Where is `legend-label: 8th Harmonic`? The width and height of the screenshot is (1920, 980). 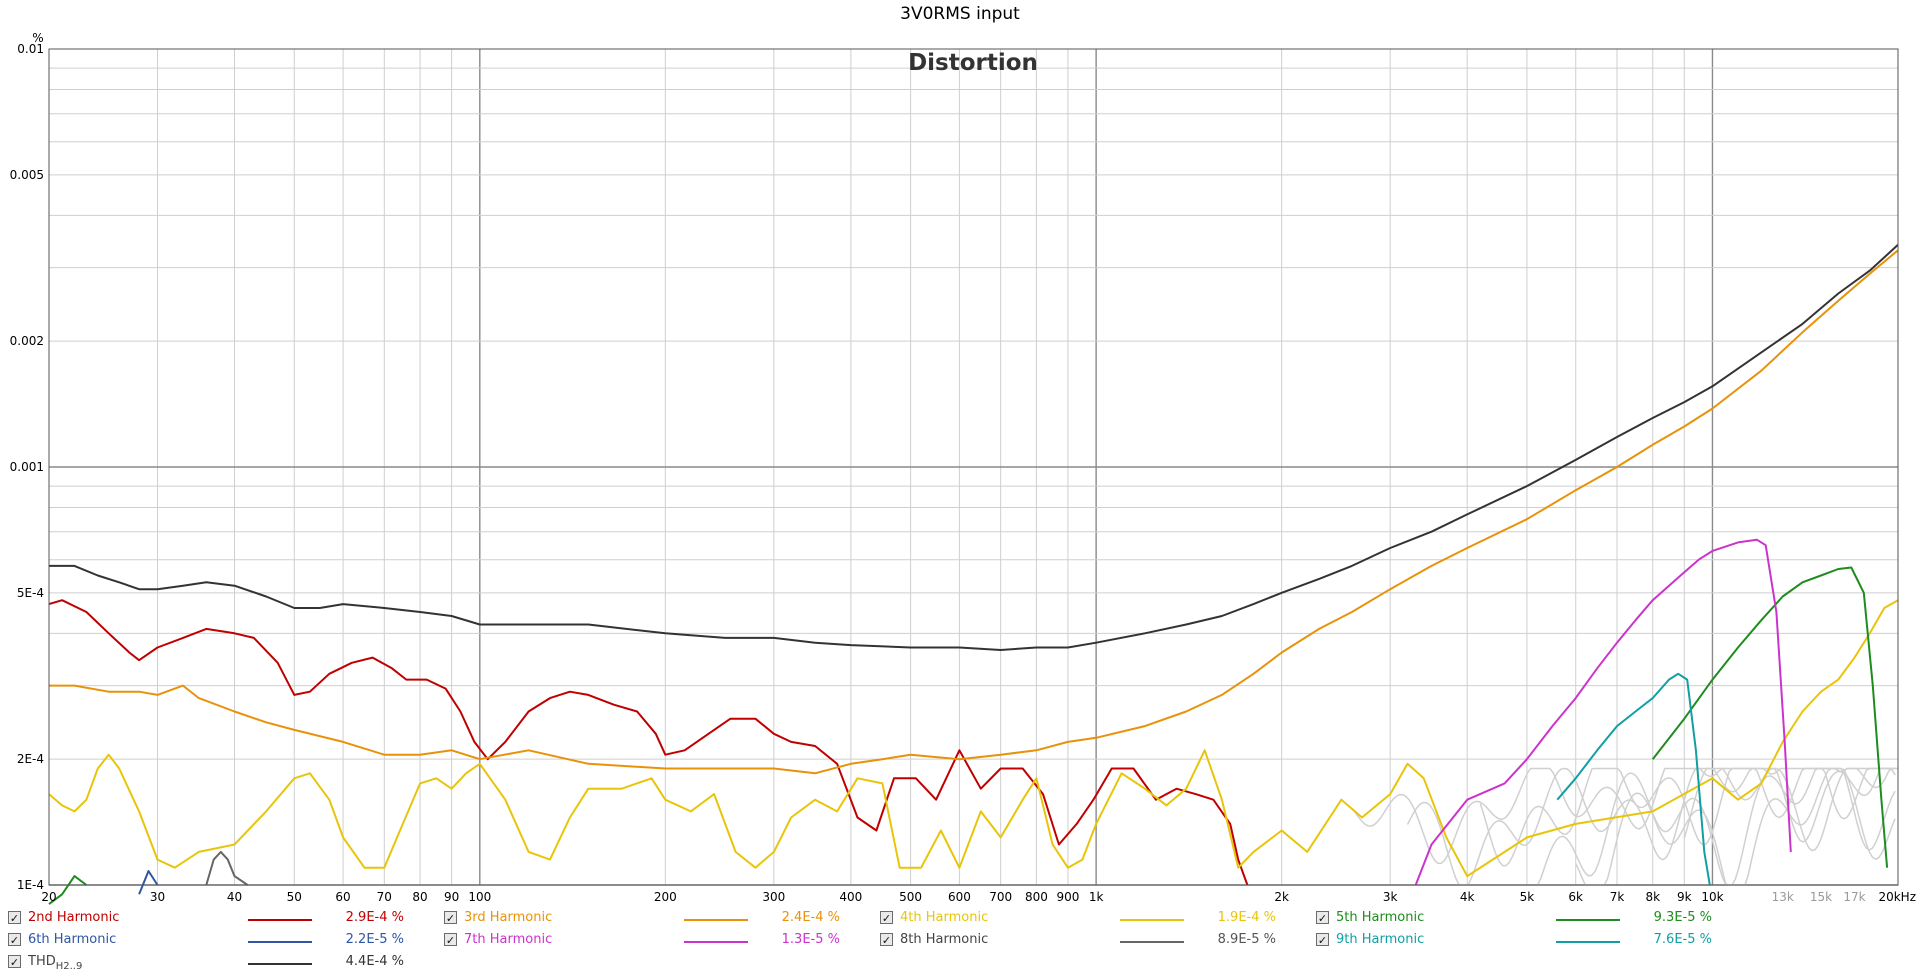
legend-label: 8th Harmonic is located at coordinates (944, 939).